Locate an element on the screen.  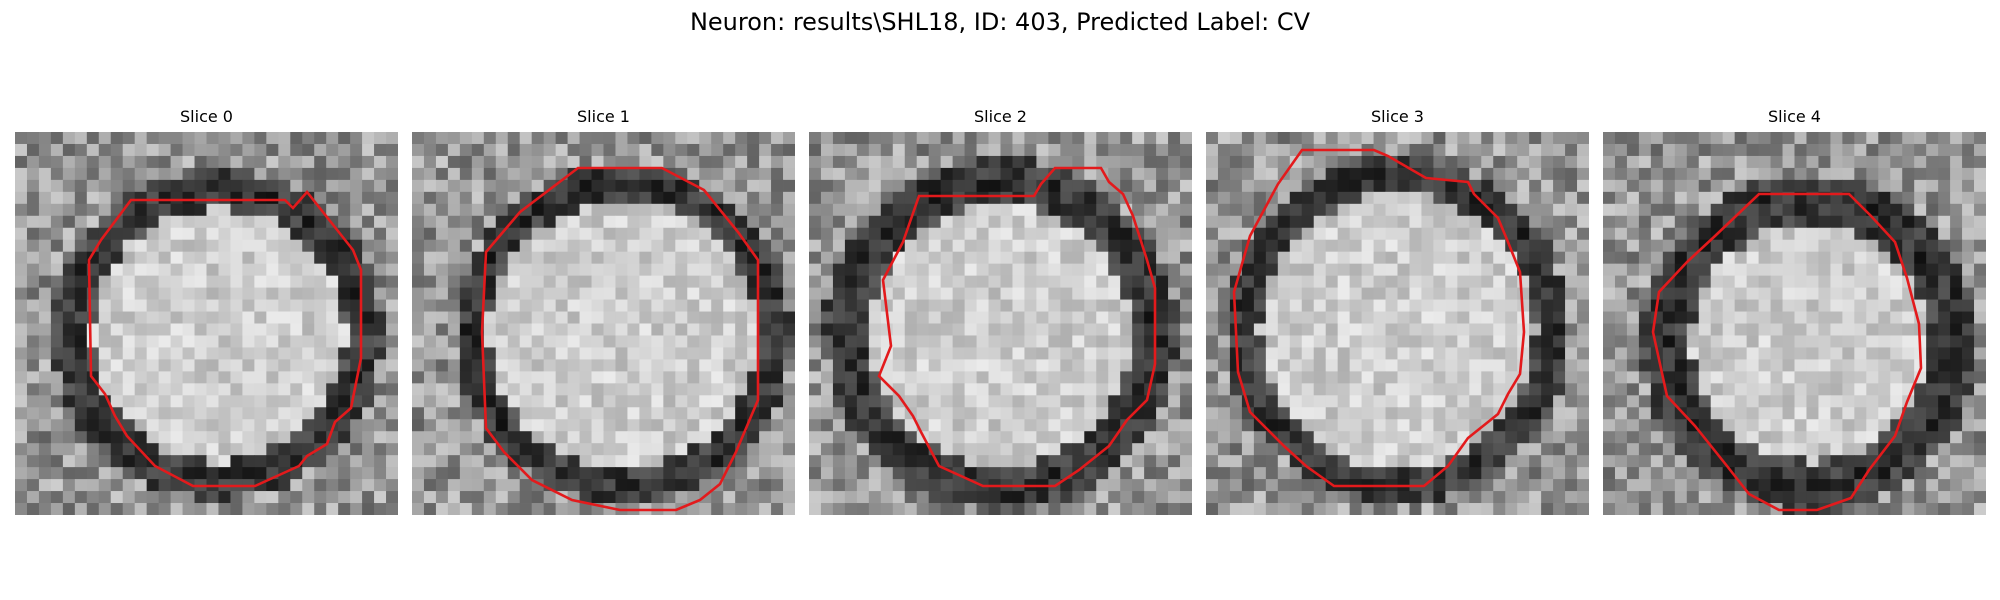
slice-title: Slice 4 is located at coordinates (1794, 116).